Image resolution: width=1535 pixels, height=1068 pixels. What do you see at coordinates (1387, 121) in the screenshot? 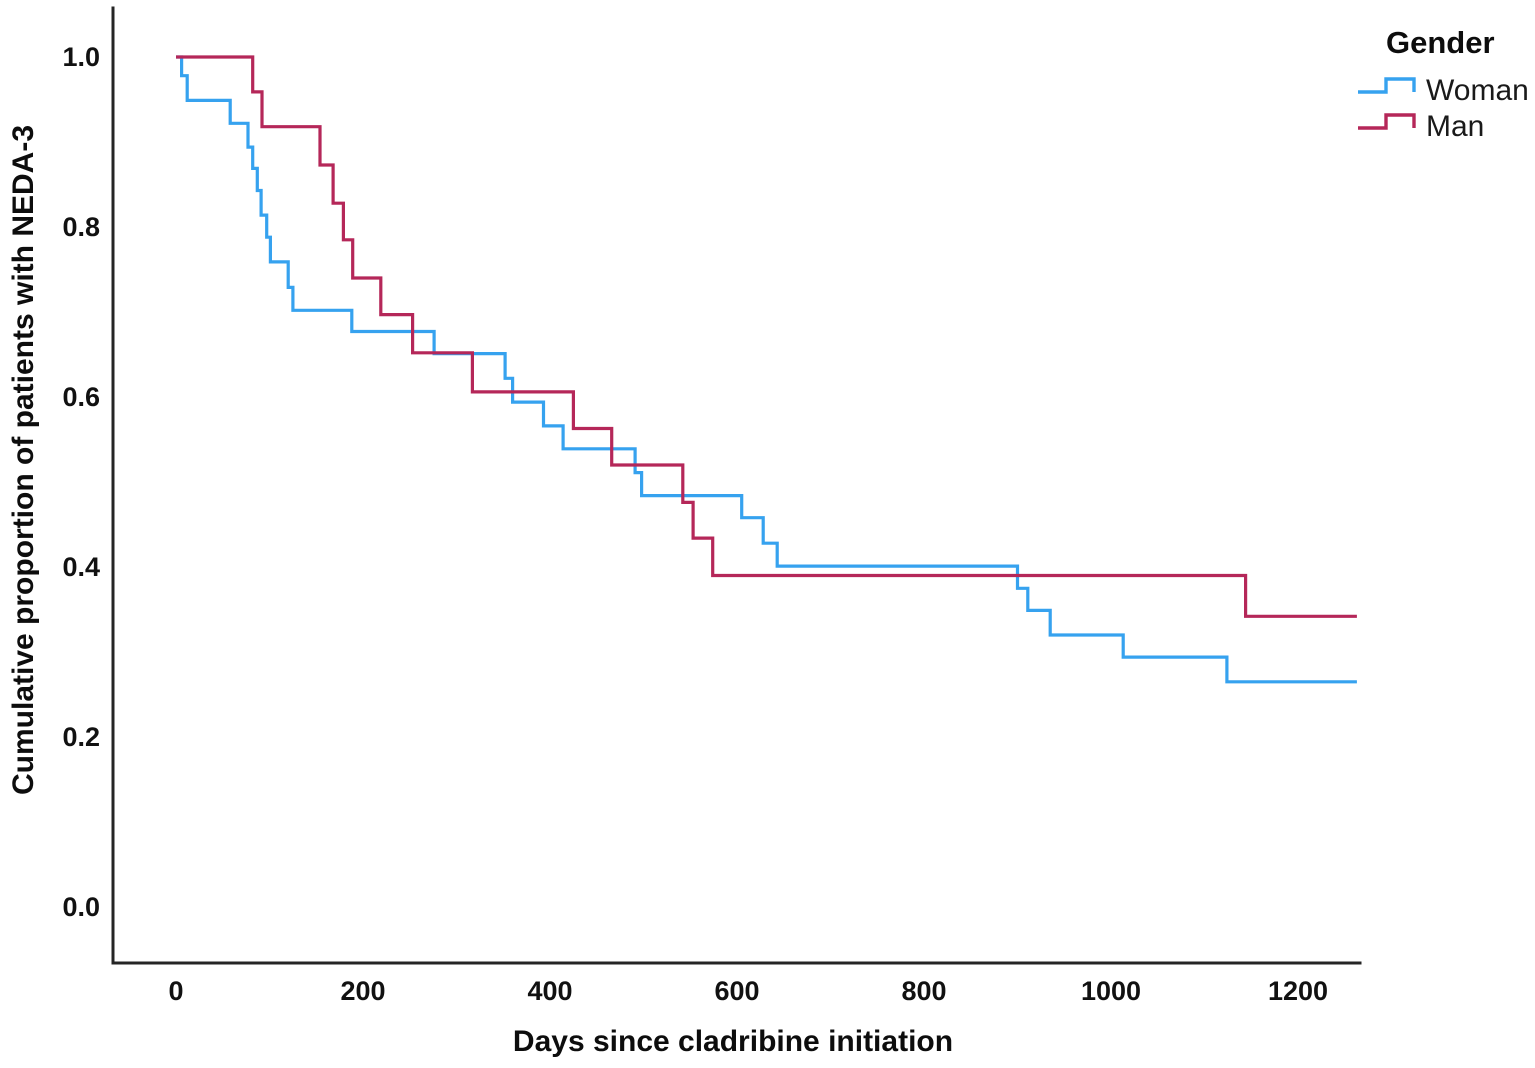
I see `man-line-swatch-icon` at bounding box center [1387, 121].